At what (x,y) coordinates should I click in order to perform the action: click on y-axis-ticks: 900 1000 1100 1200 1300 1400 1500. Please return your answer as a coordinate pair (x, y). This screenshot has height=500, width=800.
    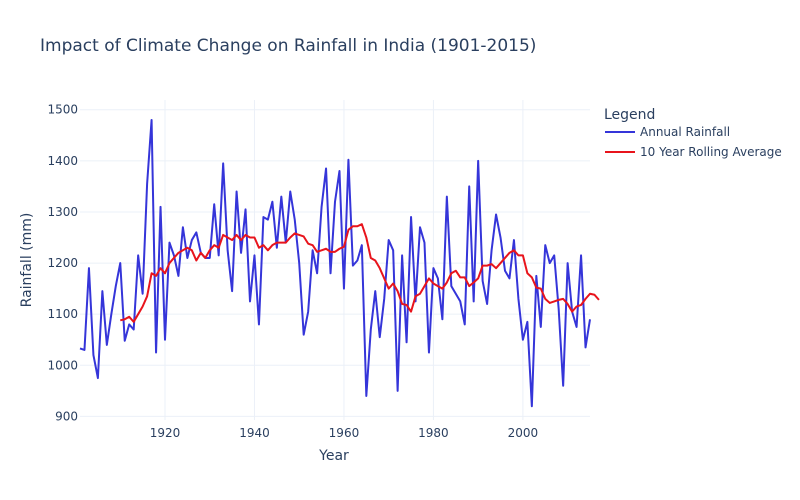
    Looking at the image, I should click on (62, 263).